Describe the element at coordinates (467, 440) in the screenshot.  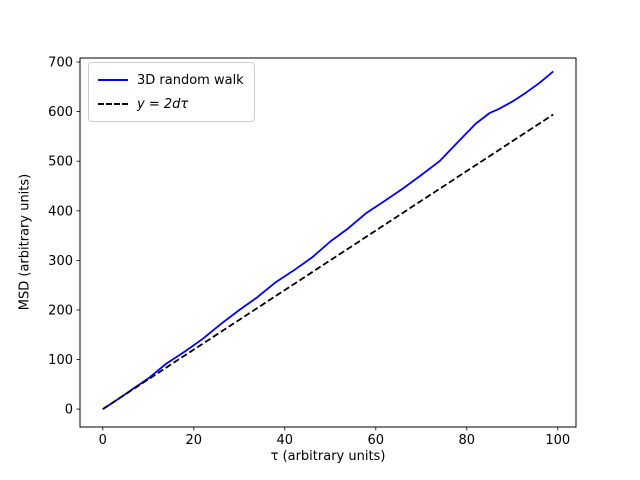
I see `x-tick-label: 80` at that location.